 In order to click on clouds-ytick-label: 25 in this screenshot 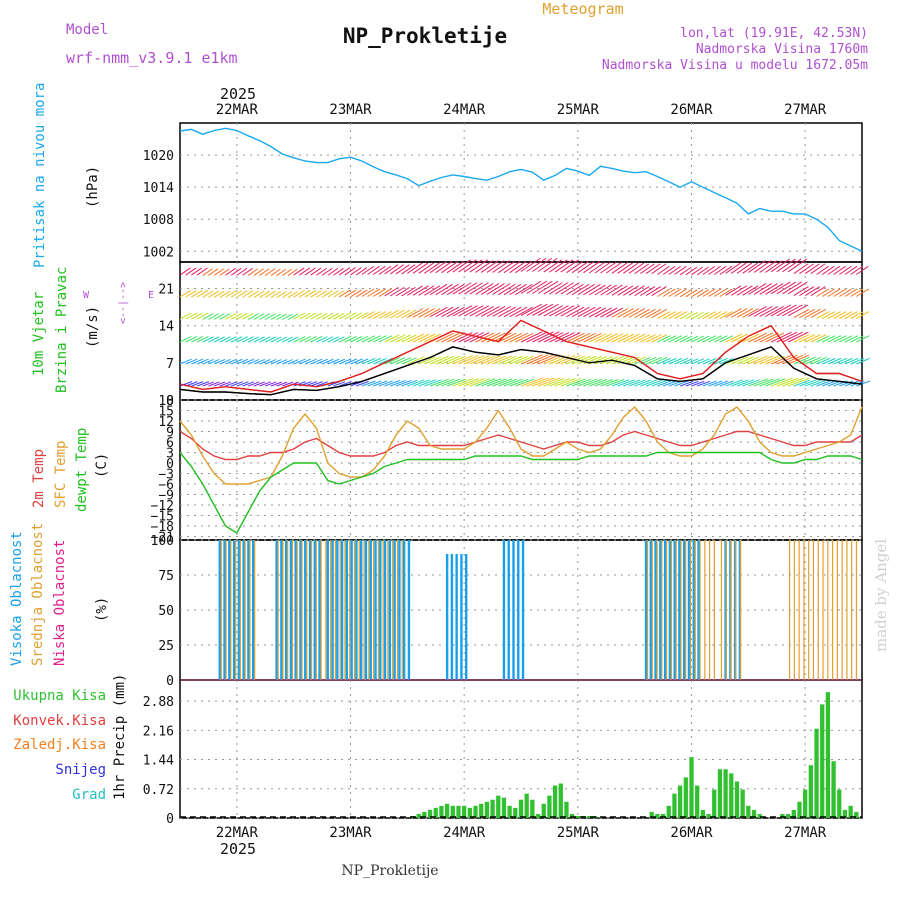, I will do `click(166, 646)`.